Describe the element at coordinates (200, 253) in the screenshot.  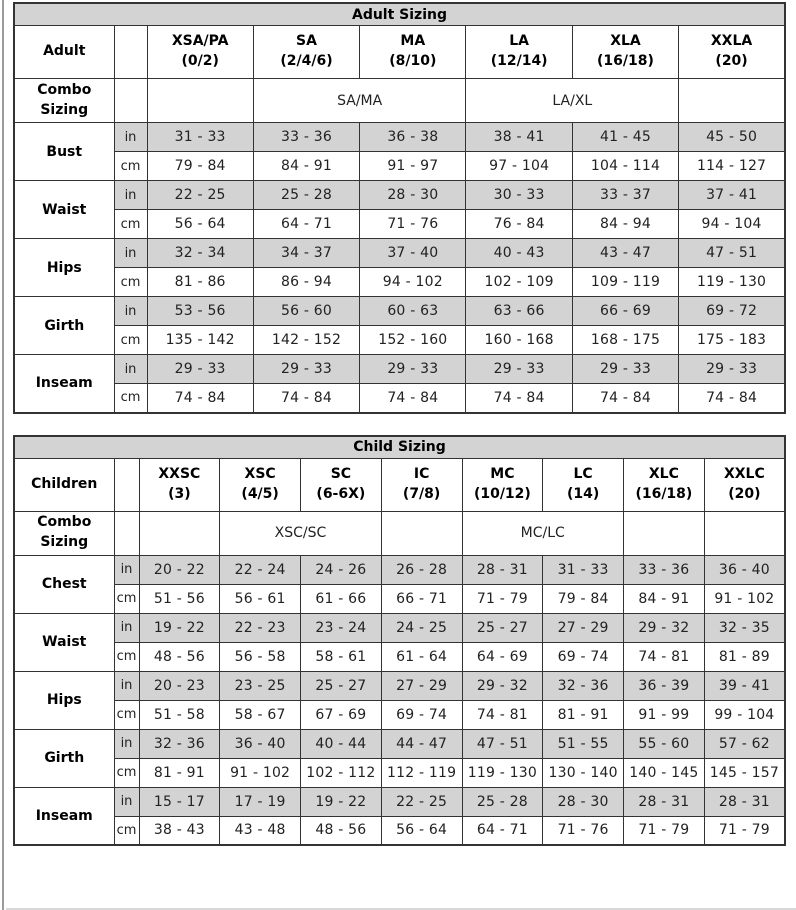
I see `range-cell: 32 - 34` at that location.